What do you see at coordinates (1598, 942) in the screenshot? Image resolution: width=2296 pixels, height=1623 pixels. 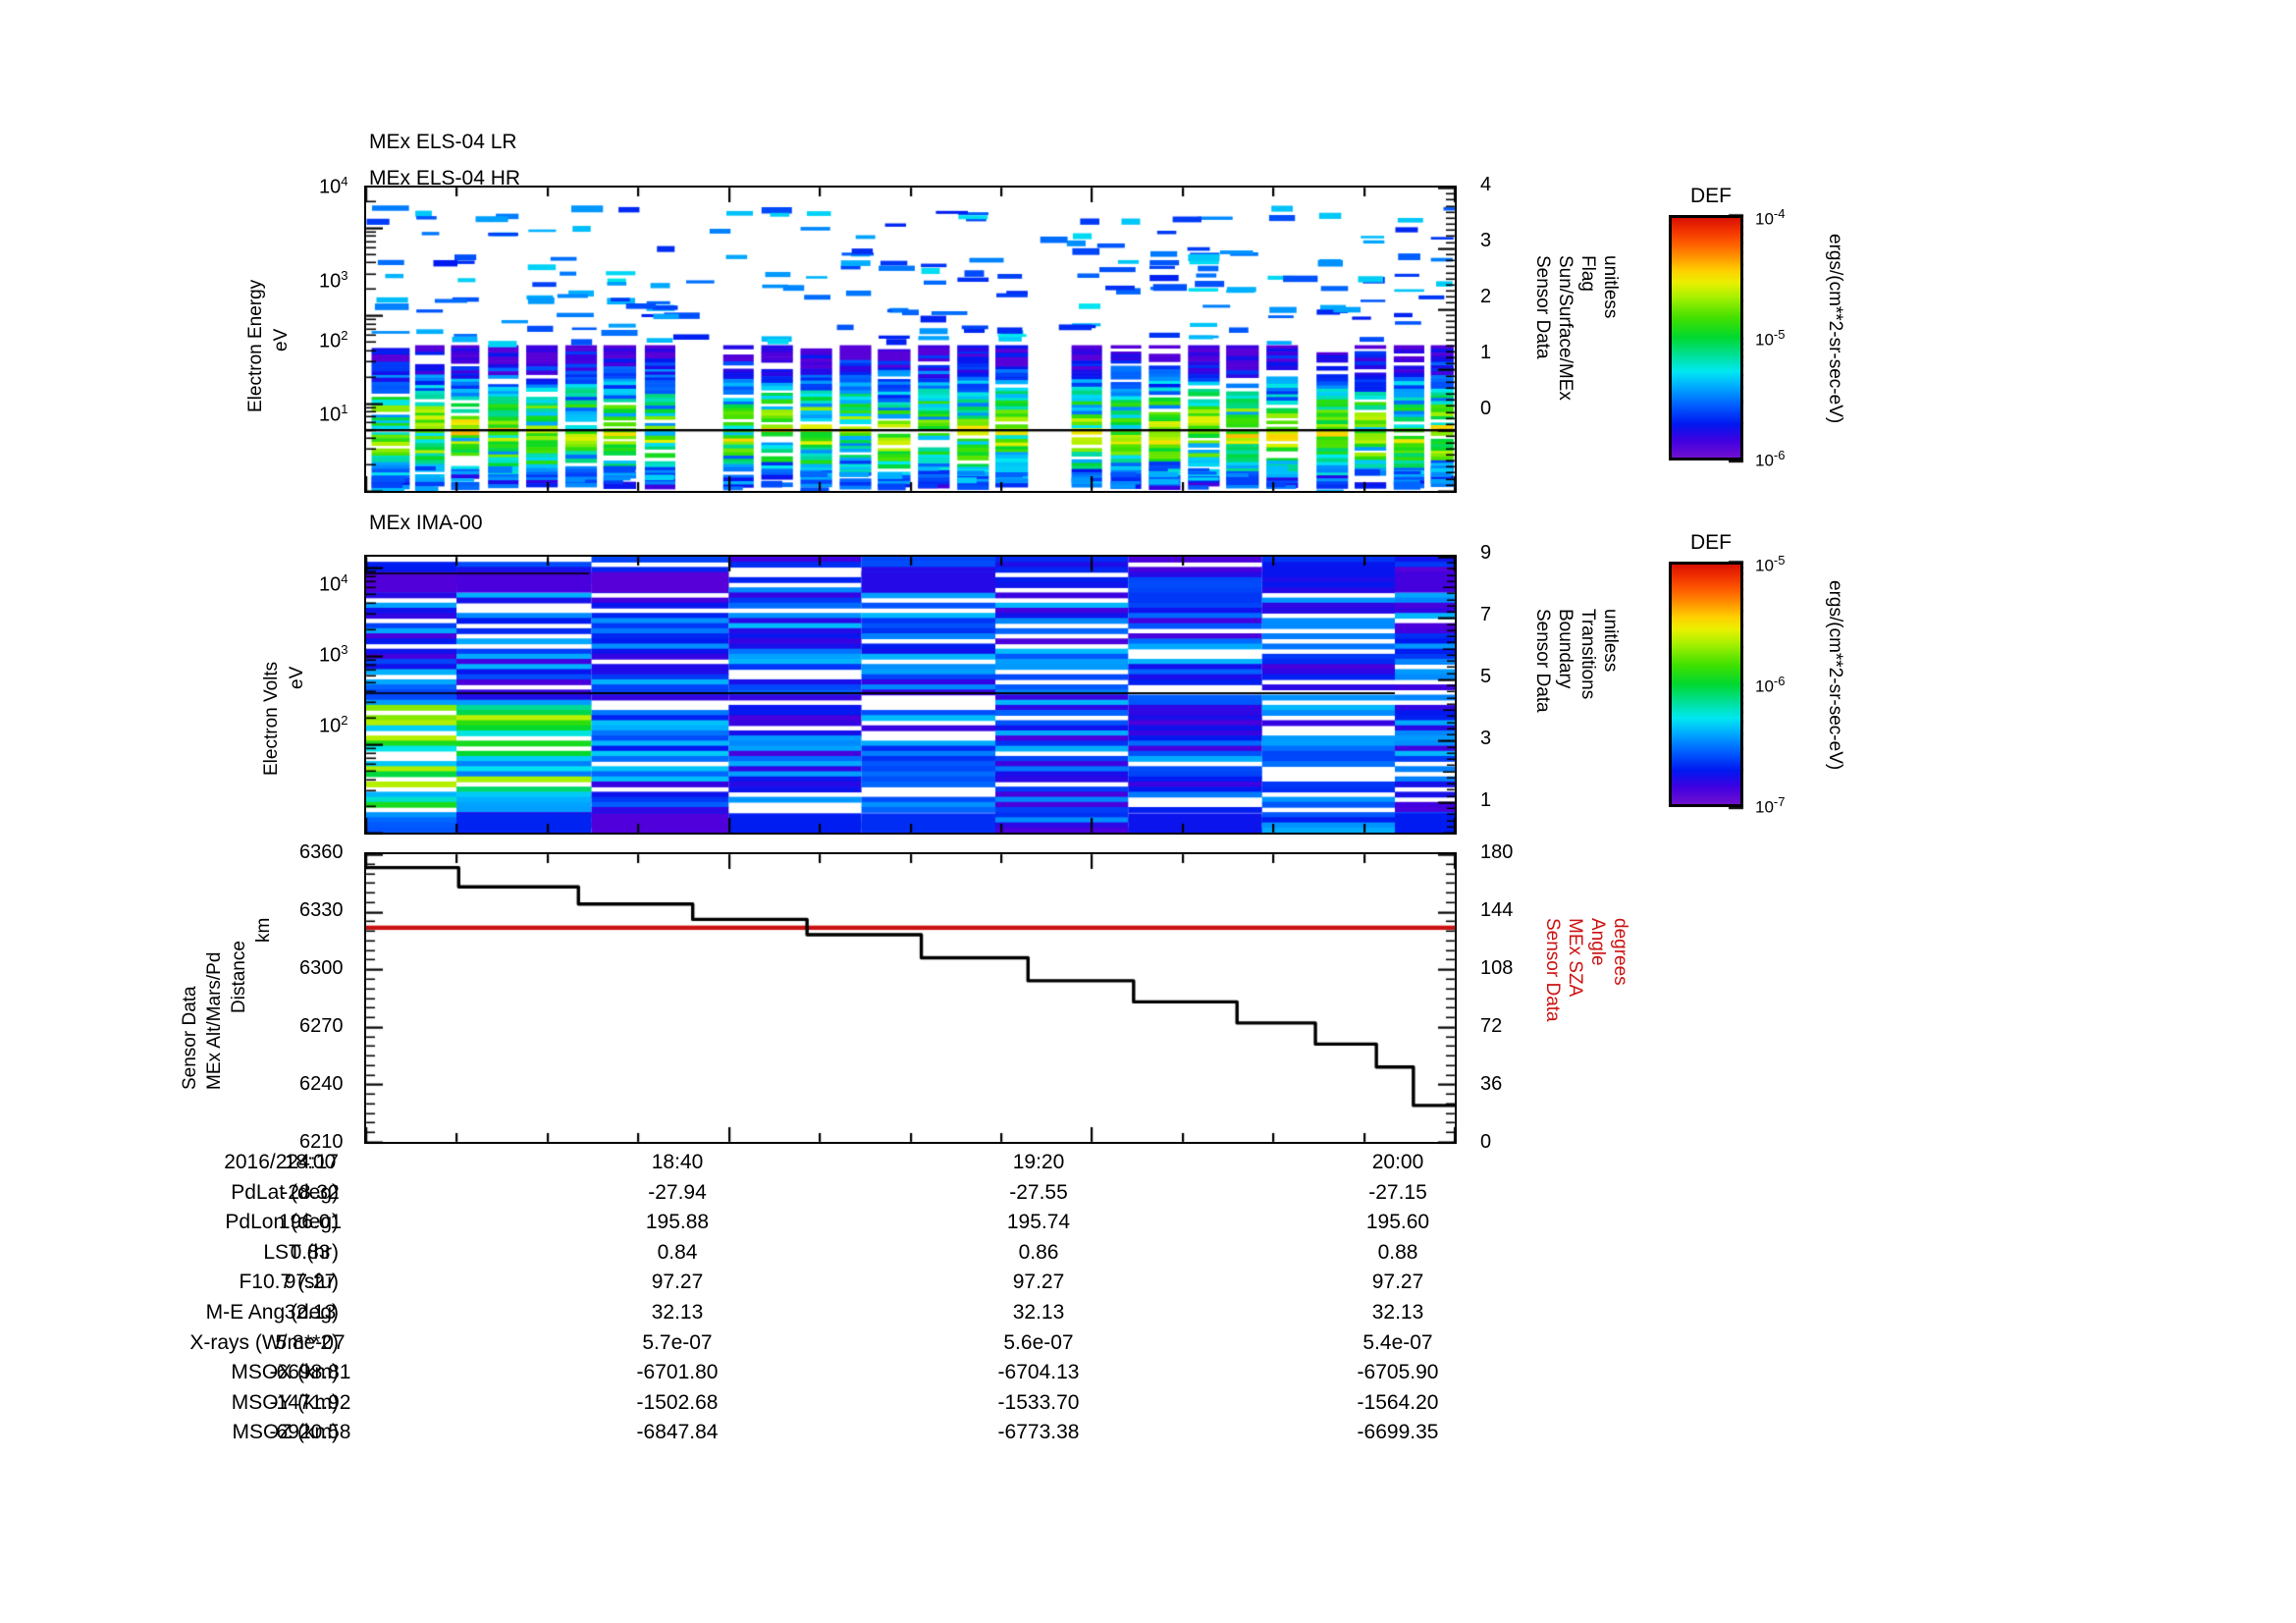 I see `alt-right-label-line-3: Angle` at bounding box center [1598, 942].